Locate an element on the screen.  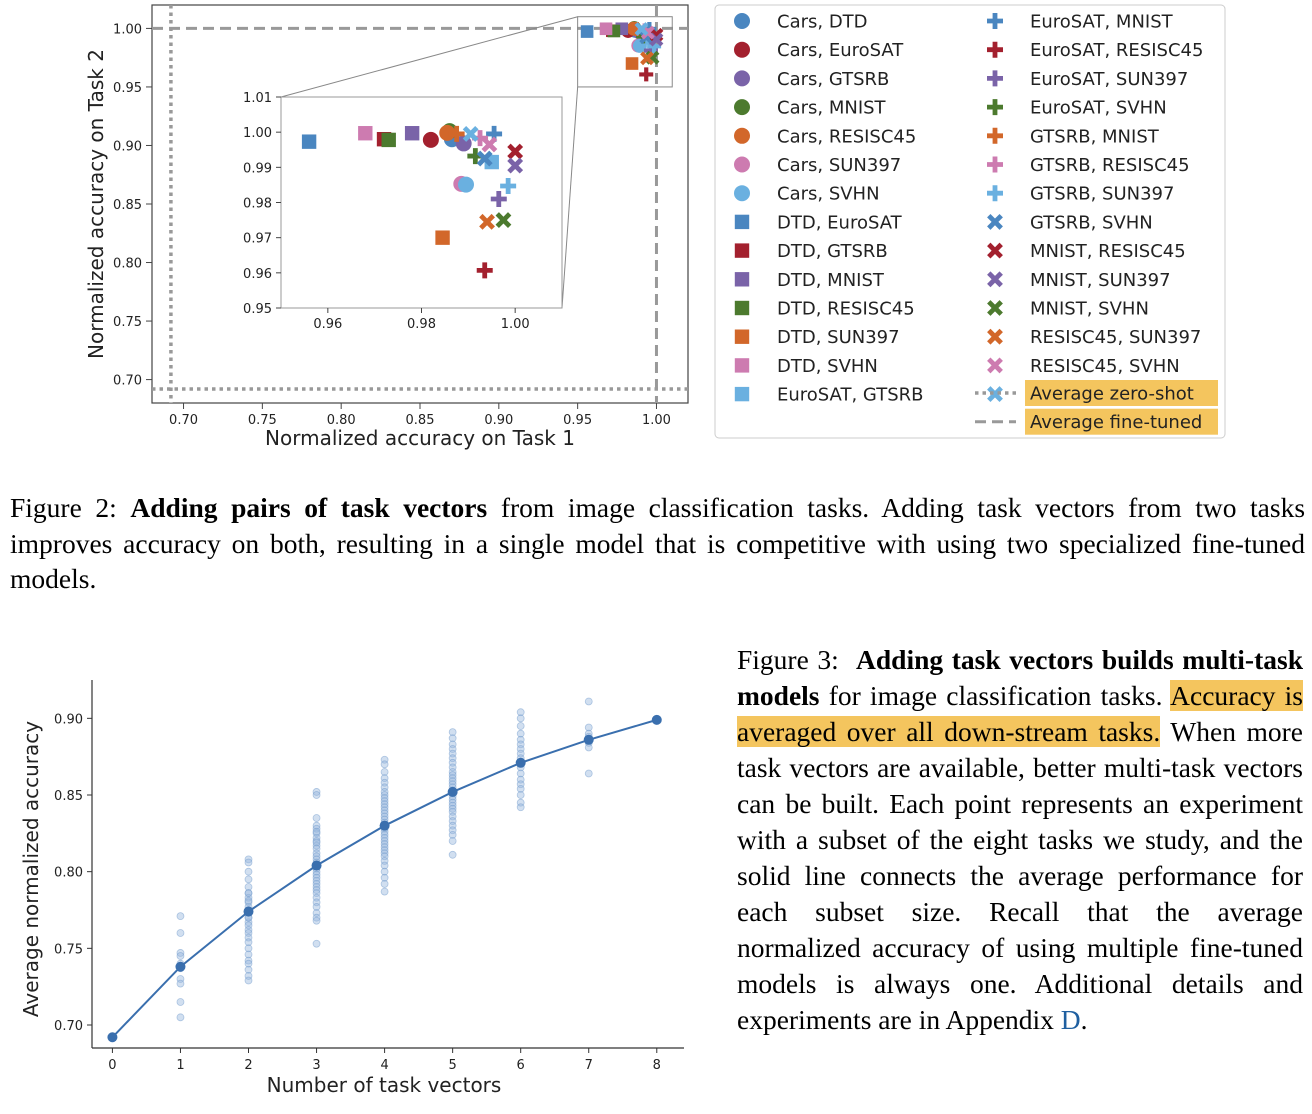
y-tick-label: 1.00 is located at coordinates (127, 29).